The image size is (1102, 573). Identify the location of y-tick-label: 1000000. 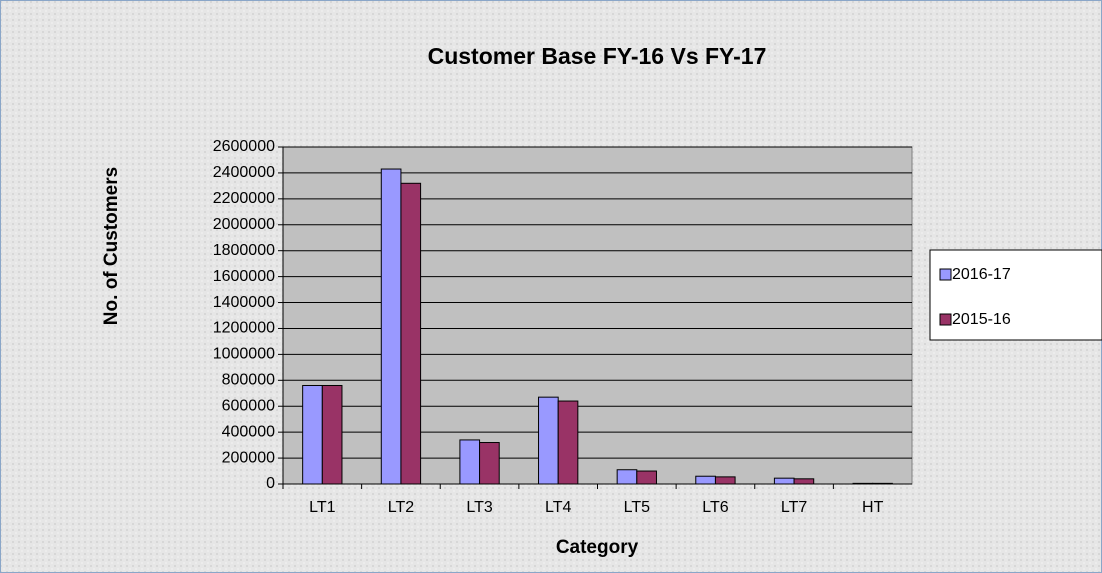
(244, 354).